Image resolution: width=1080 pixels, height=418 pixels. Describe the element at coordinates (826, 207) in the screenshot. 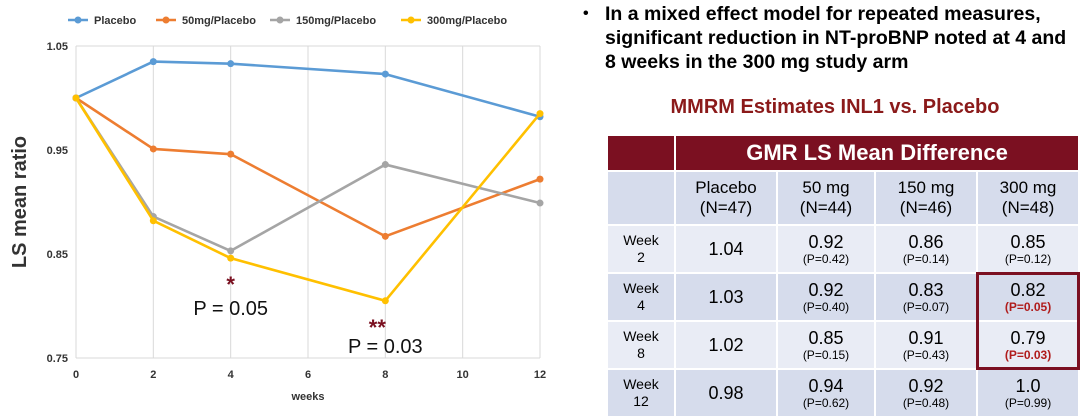

I see `col-n: (N=44)` at that location.